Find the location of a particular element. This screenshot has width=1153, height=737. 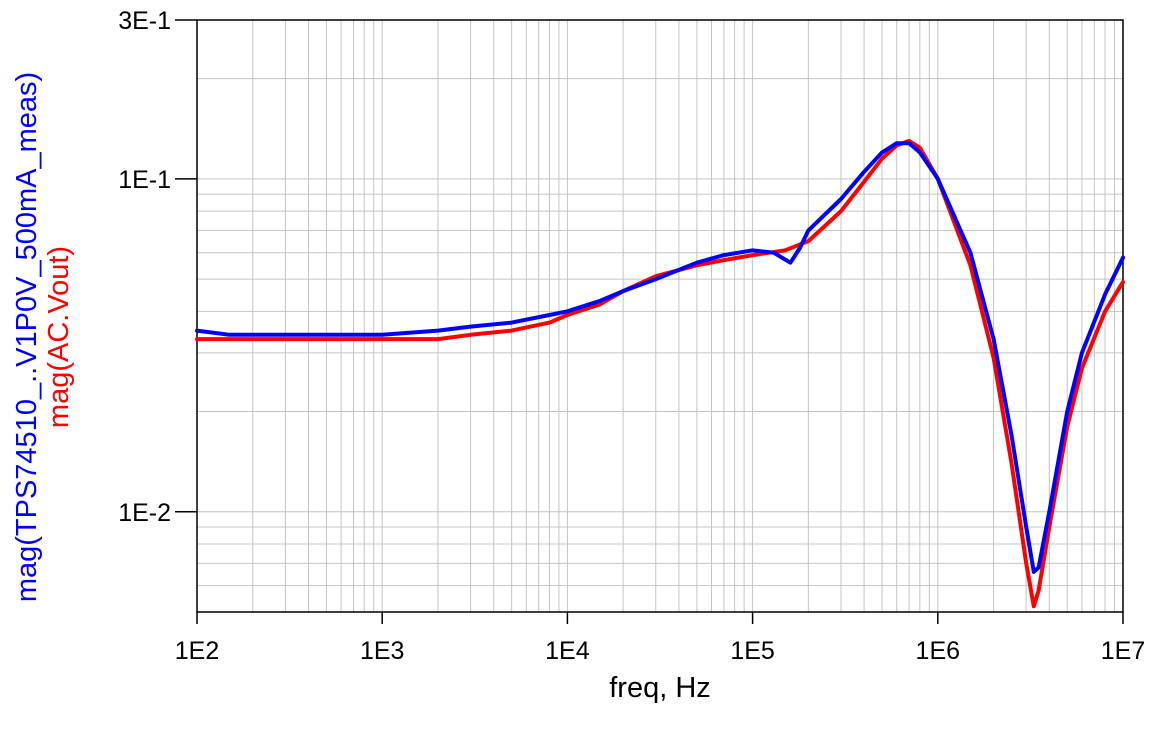

y-axis-title-series-2: mag(AC.Vout) is located at coordinates (59, 337).